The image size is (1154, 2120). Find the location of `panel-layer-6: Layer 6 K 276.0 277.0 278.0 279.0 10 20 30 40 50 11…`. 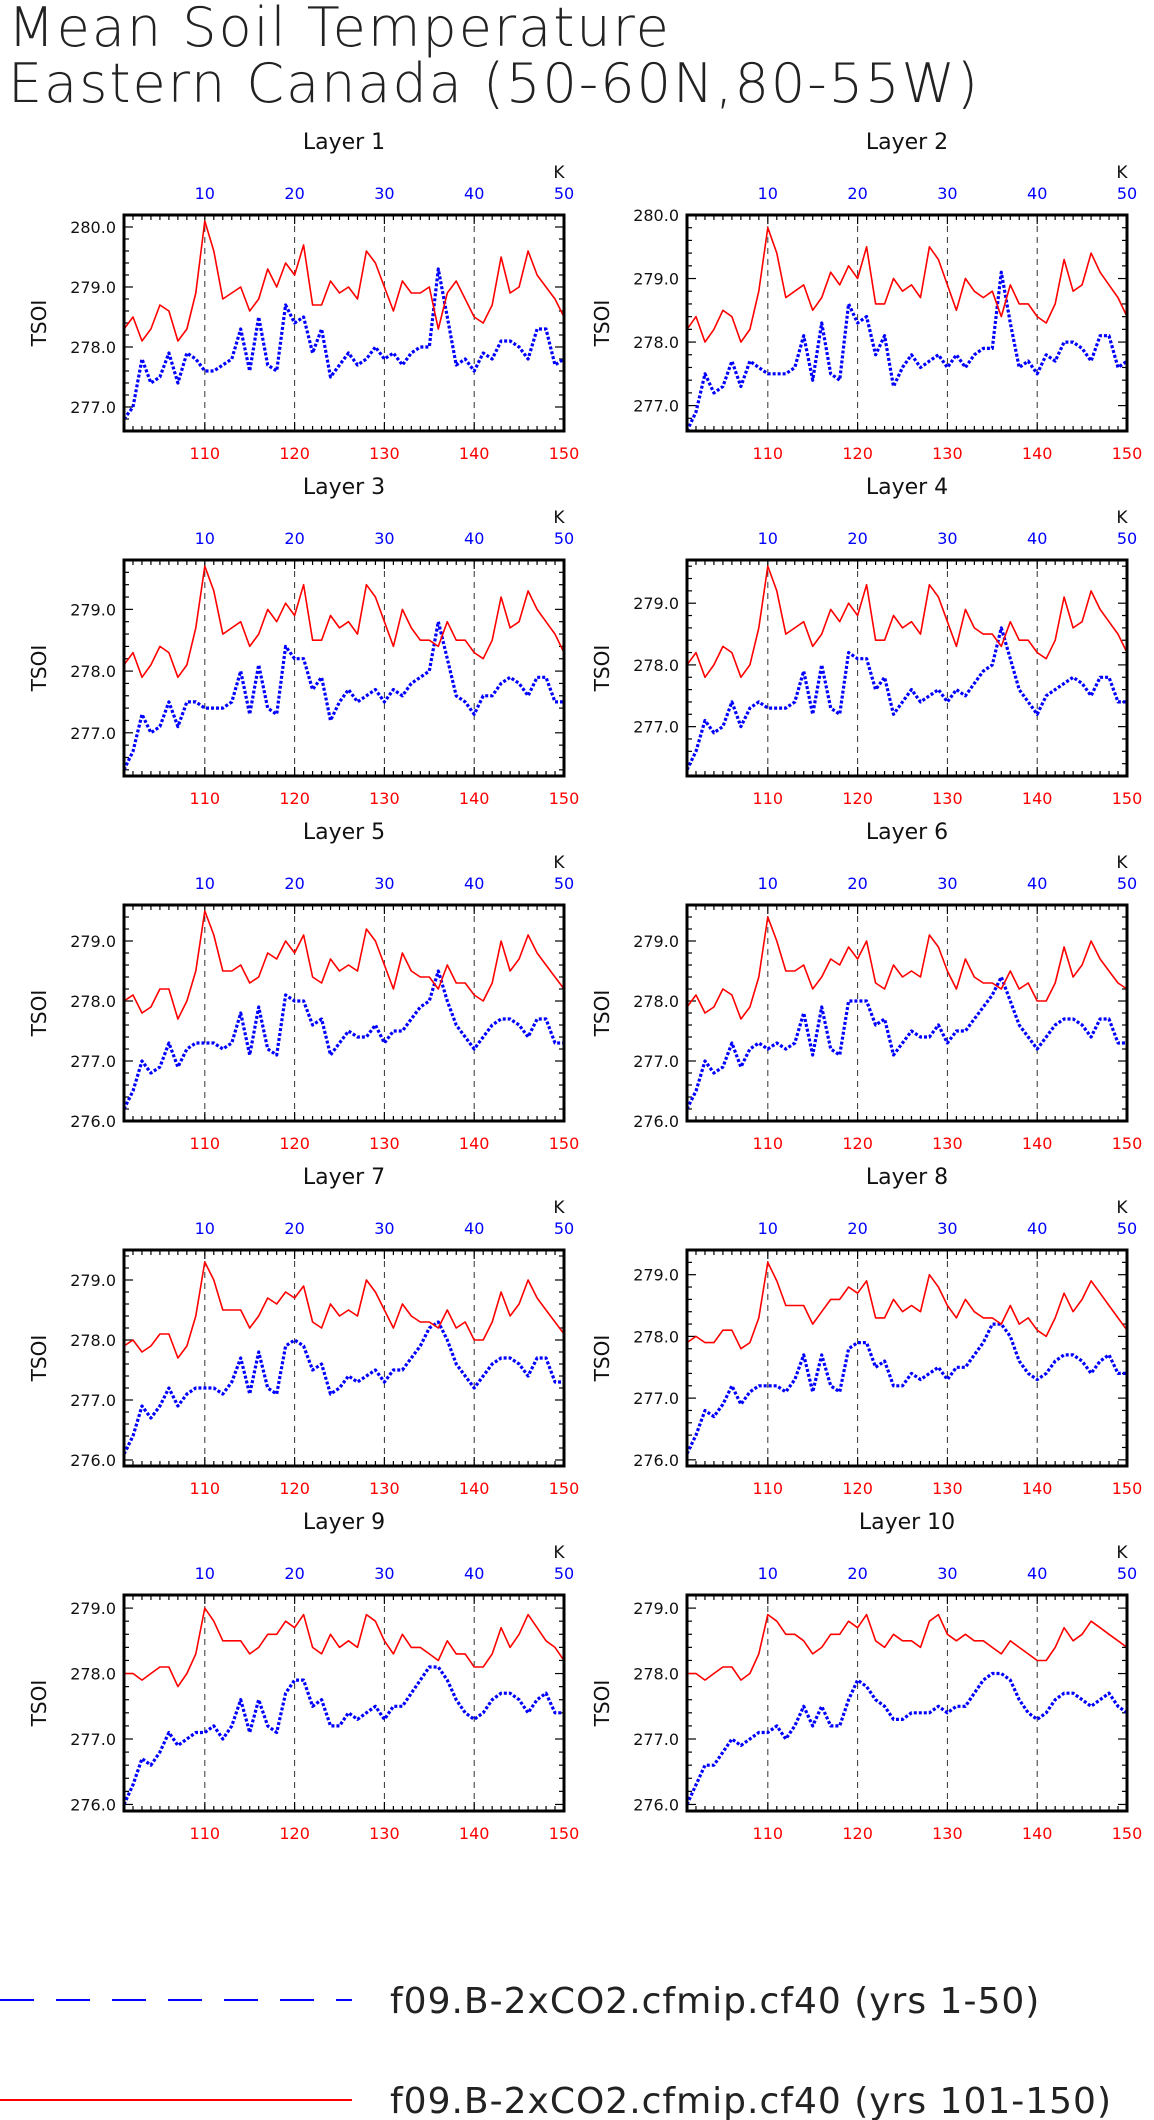

panel-layer-6: Layer 6 K 276.0 277.0 278.0 279.0 10 20 30 40 50 11… is located at coordinates (866, 986).